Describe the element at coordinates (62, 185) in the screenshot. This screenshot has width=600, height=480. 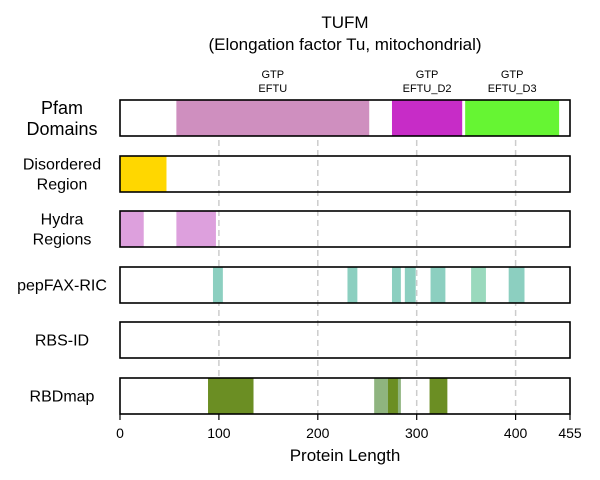
I see `track-label: Region` at that location.